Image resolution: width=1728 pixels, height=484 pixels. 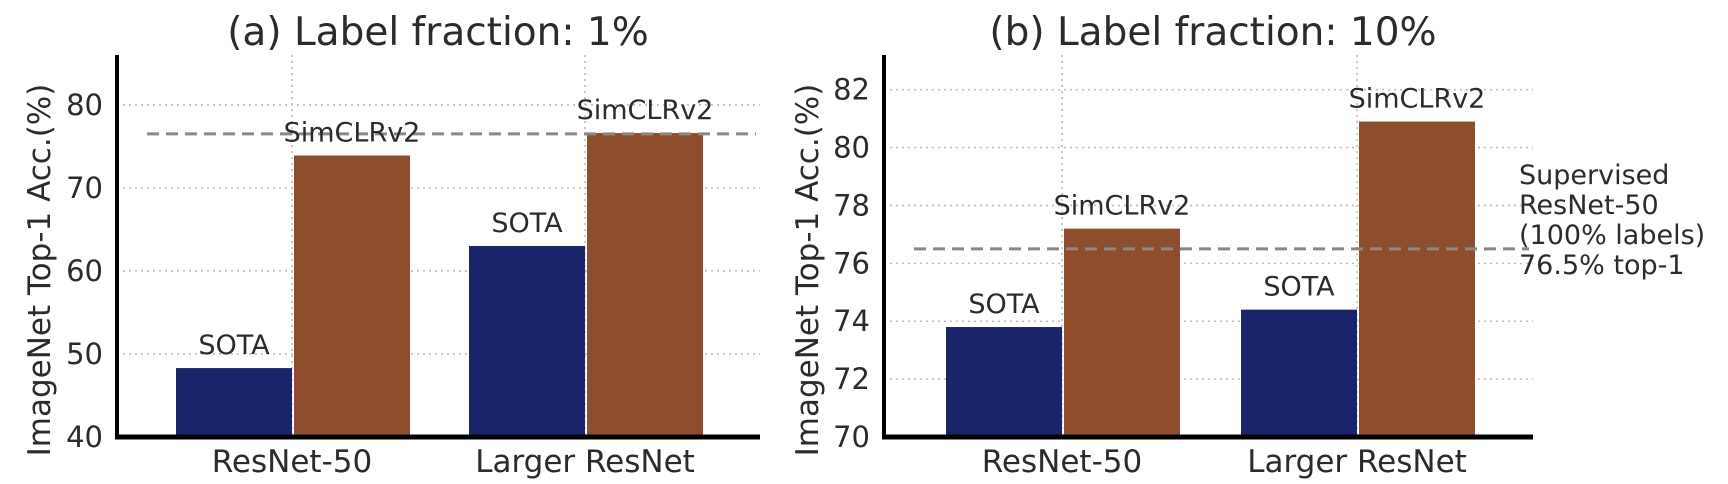 I want to click on y-ticks: 40 50 60 70 80, so click(x=84, y=271).